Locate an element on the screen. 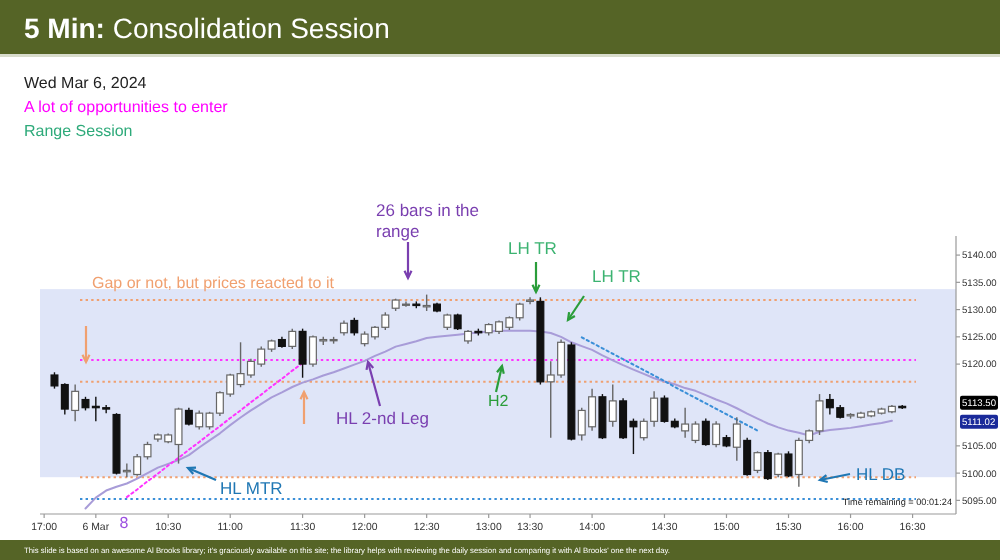 Image resolution: width=1000 pixels, height=560 pixels. line-series is located at coordinates (669, 384).